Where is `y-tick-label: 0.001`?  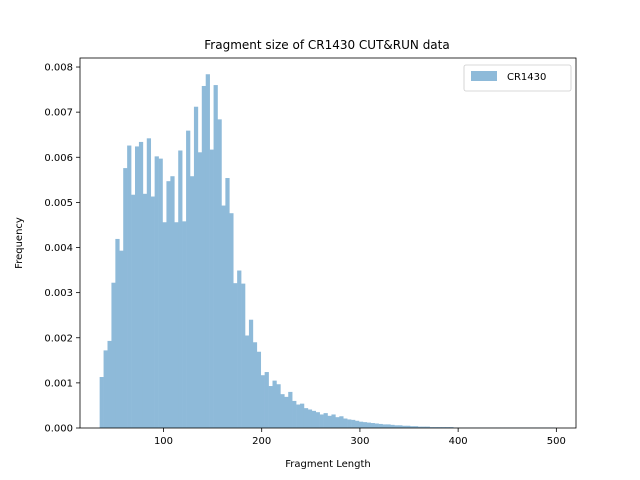 y-tick-label: 0.001 is located at coordinates (58, 383).